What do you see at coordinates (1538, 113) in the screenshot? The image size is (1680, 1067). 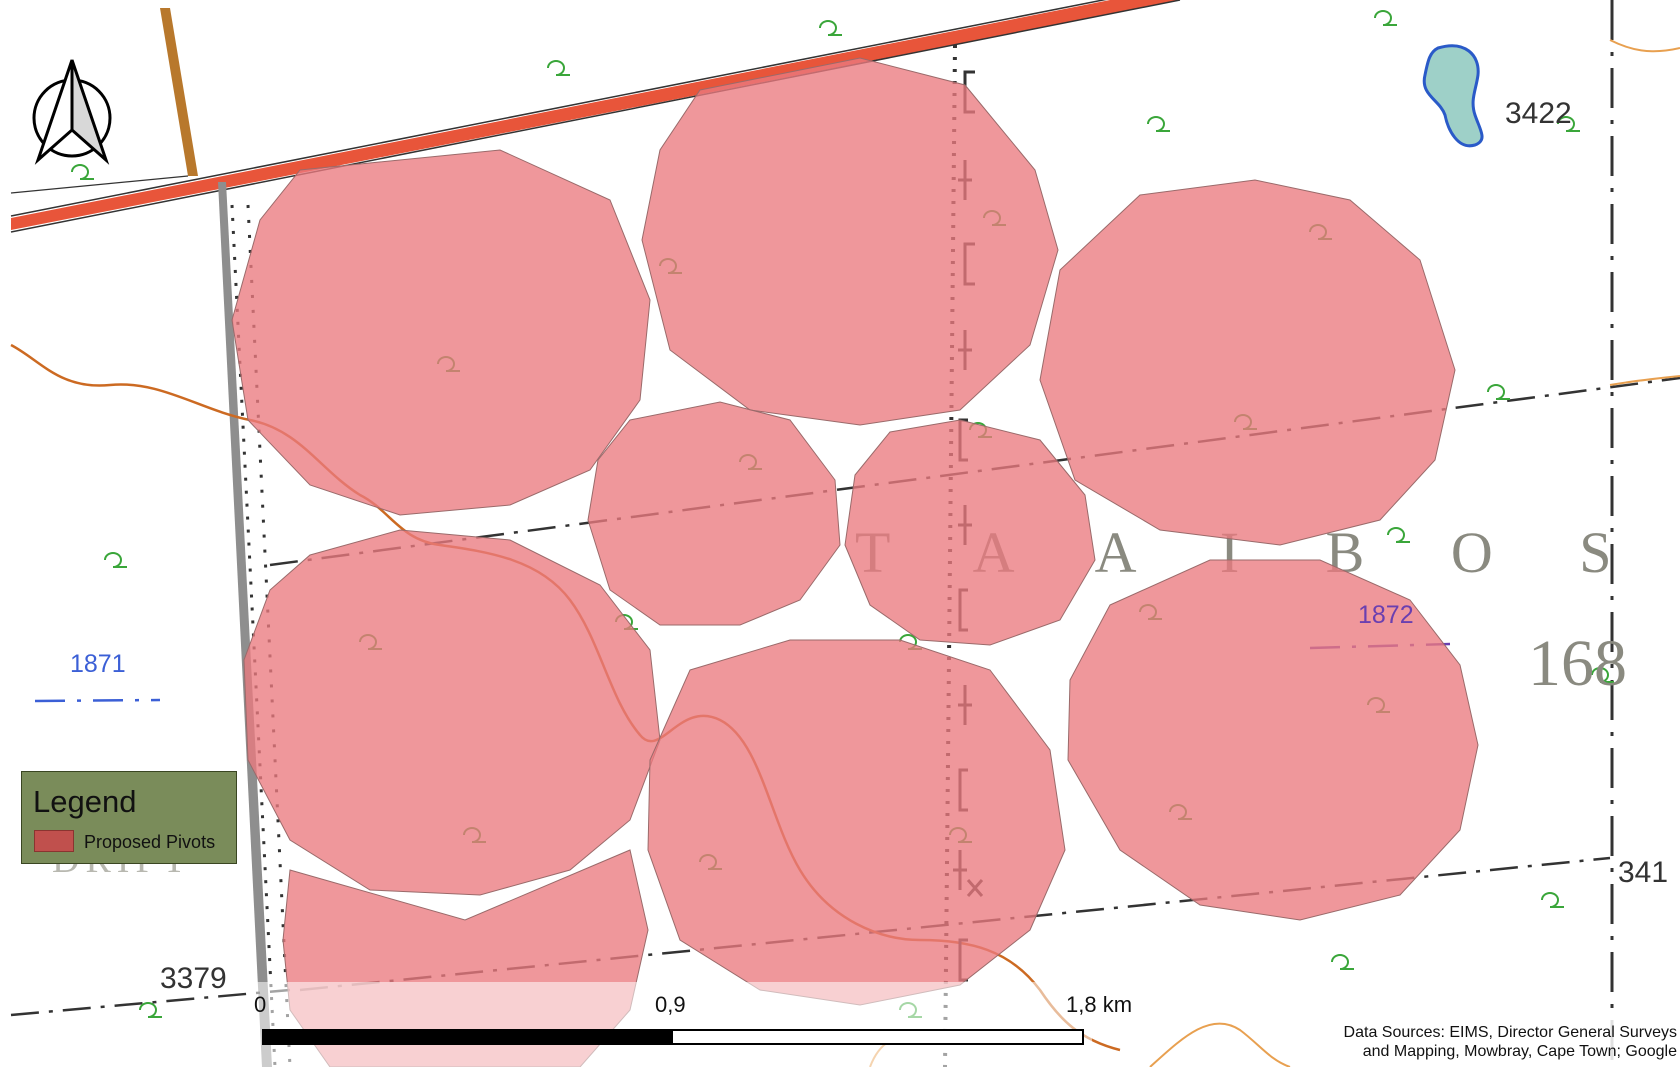 I see `elevation-label-3422: 3422` at bounding box center [1538, 113].